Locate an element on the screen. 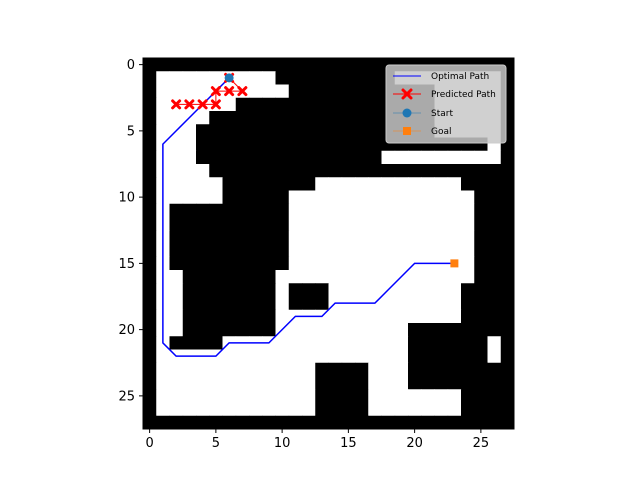  goal-marker is located at coordinates (454, 263).